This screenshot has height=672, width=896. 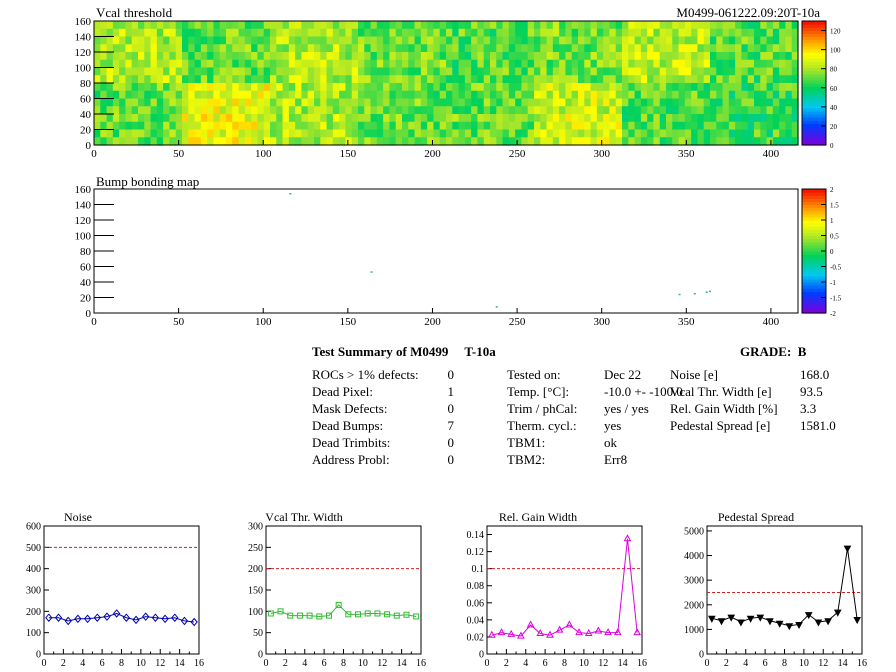 What do you see at coordinates (86, 299) in the screenshot?
I see `y-tick-label: 20` at bounding box center [86, 299].